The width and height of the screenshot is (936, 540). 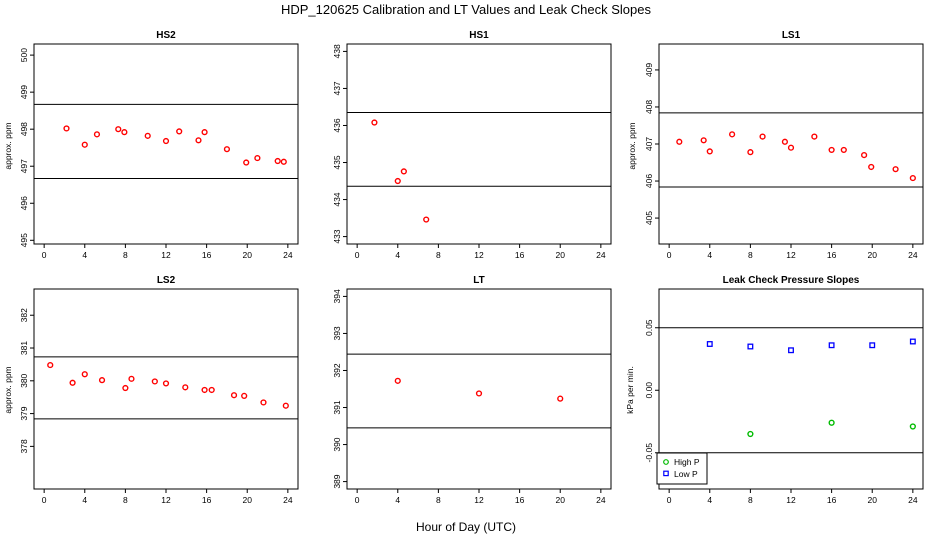 I want to click on panel-hs1-xtick-label-2: 8, so click(x=438, y=255).